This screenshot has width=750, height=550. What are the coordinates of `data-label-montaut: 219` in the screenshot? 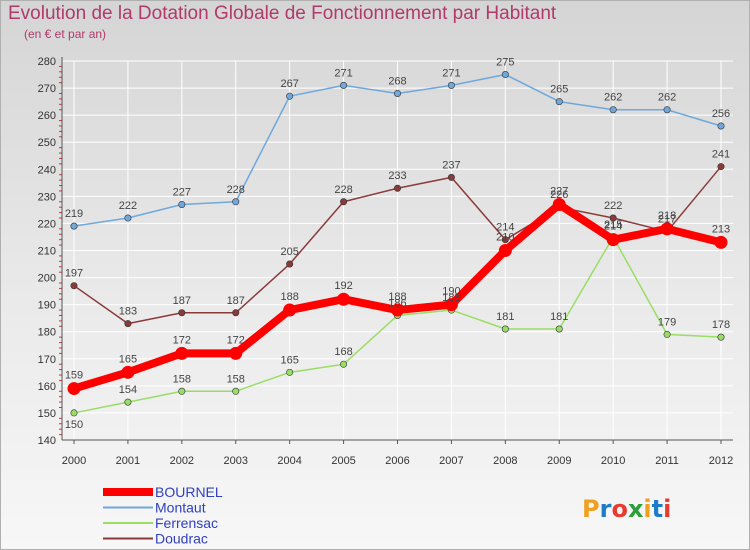 It's located at (74, 214).